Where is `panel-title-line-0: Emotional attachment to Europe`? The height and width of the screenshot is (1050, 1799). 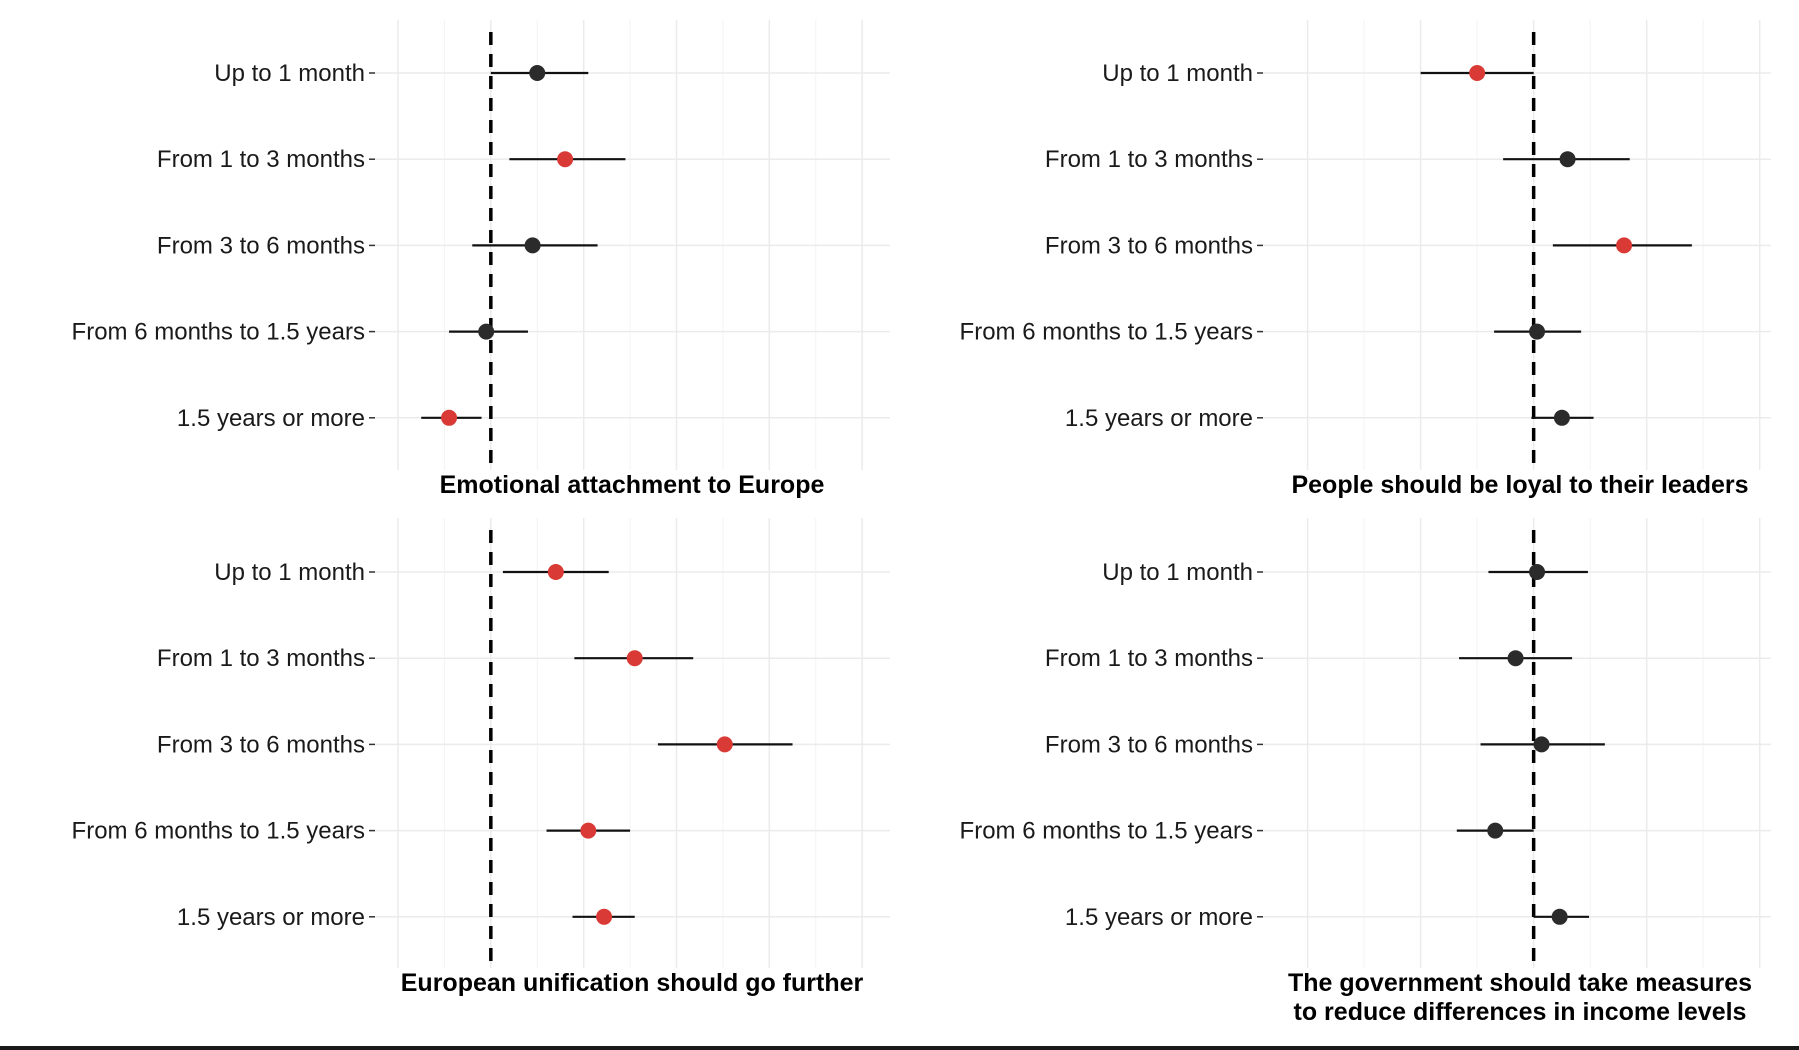 panel-title-line-0: Emotional attachment to Europe is located at coordinates (632, 485).